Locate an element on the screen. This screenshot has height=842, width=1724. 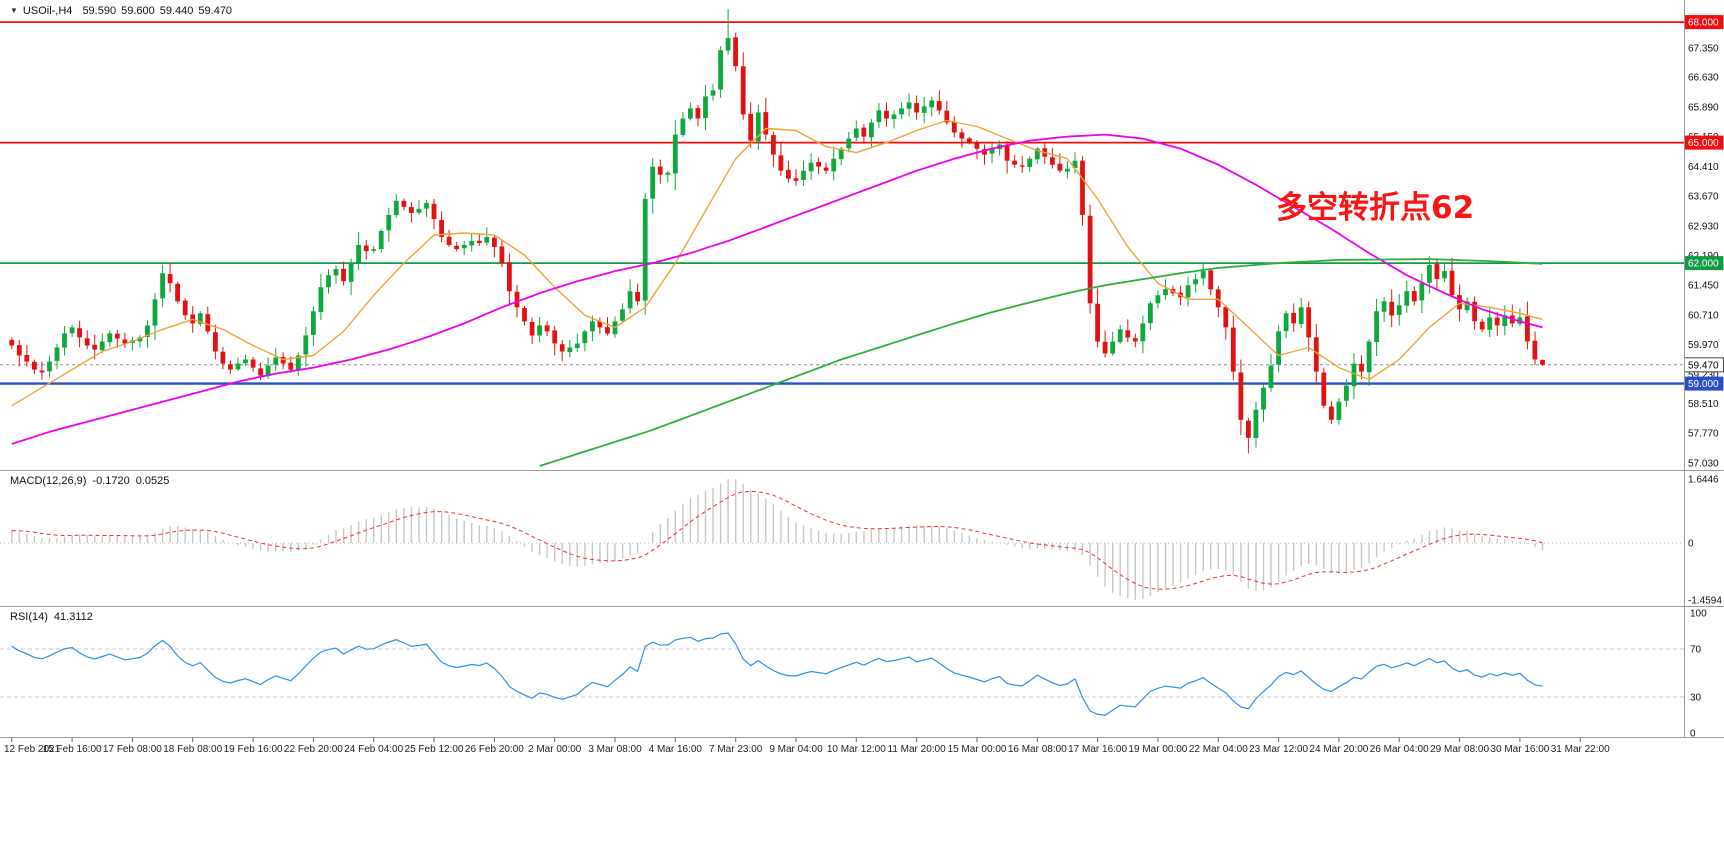
svg-text: 63.670 is located at coordinates (1703, 197).